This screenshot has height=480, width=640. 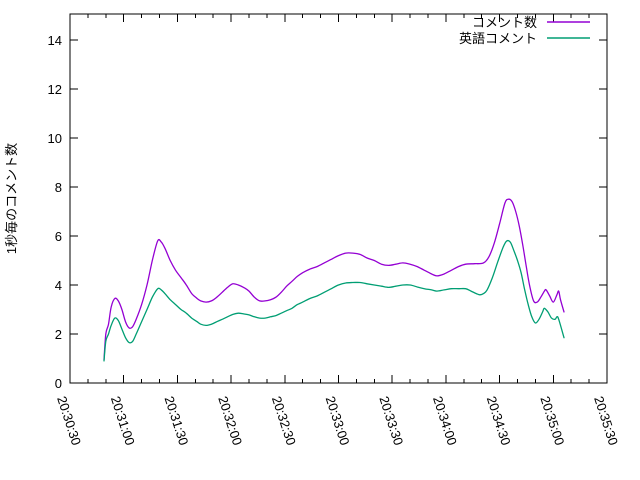 I want to click on y-tick-label: 2, so click(x=58, y=334).